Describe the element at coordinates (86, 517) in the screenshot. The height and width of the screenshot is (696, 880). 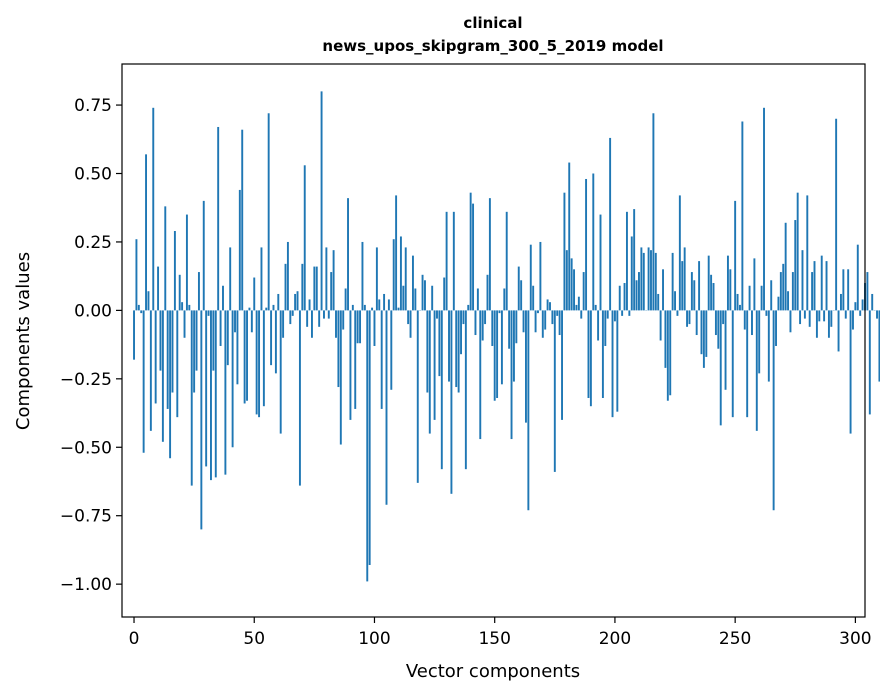
I see `y-tick-label: −0.75` at that location.